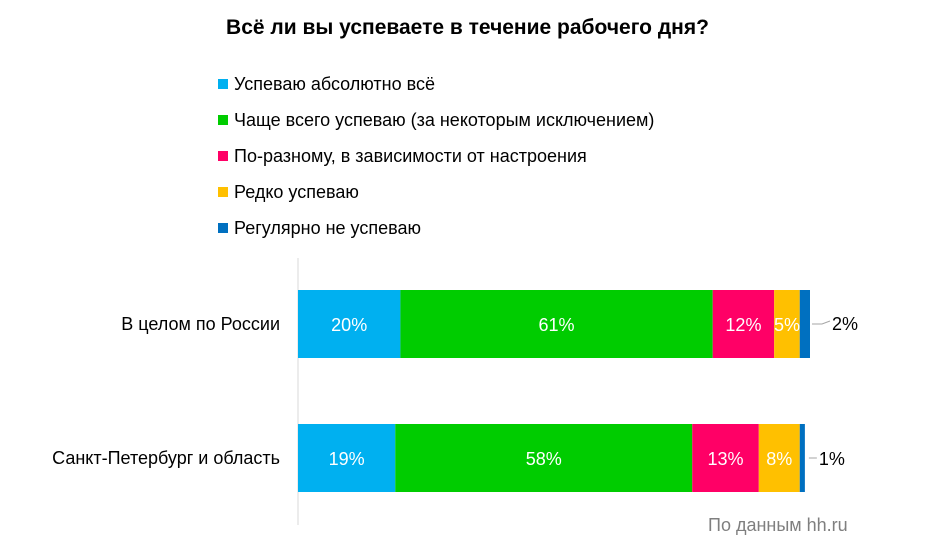  Describe the element at coordinates (166, 458) in the screenshot. I see `category-label: Санкт-Петербург и область` at that location.